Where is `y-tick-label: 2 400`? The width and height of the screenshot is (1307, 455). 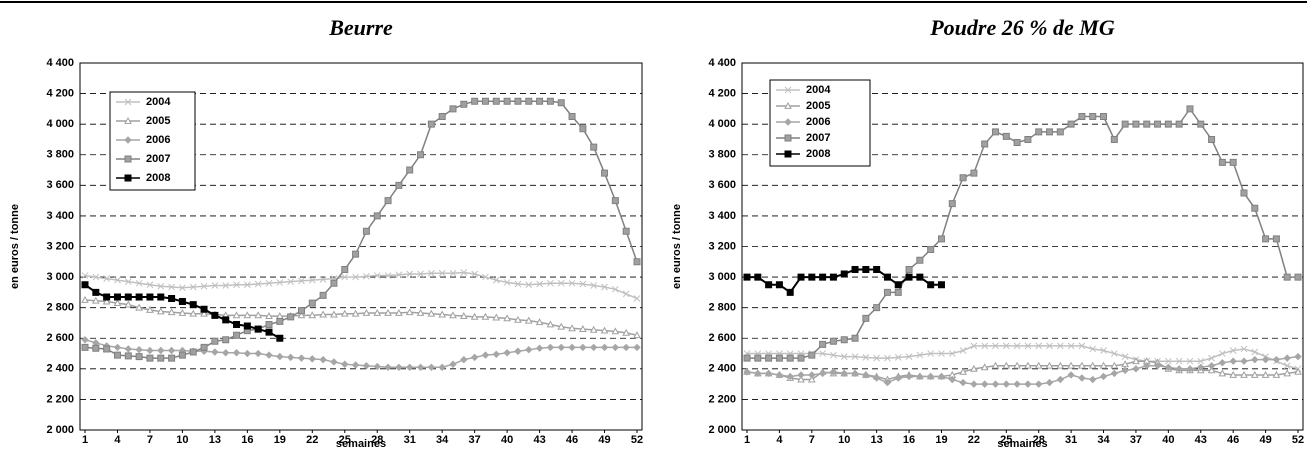 y-tick-label: 2 400 is located at coordinates (60, 369).